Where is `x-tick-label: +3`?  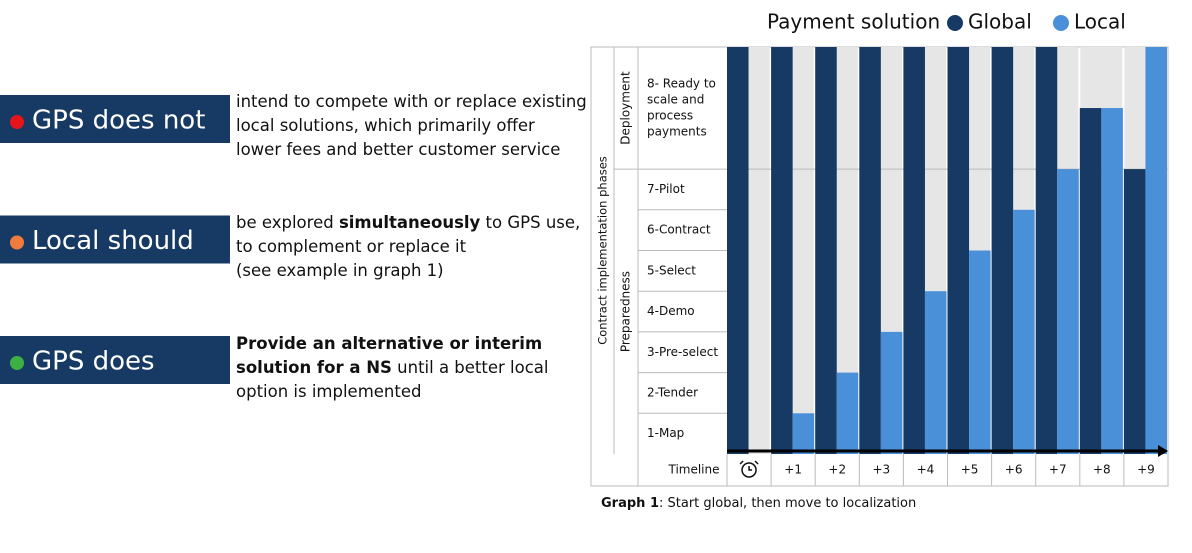
x-tick-label: +3 is located at coordinates (881, 470).